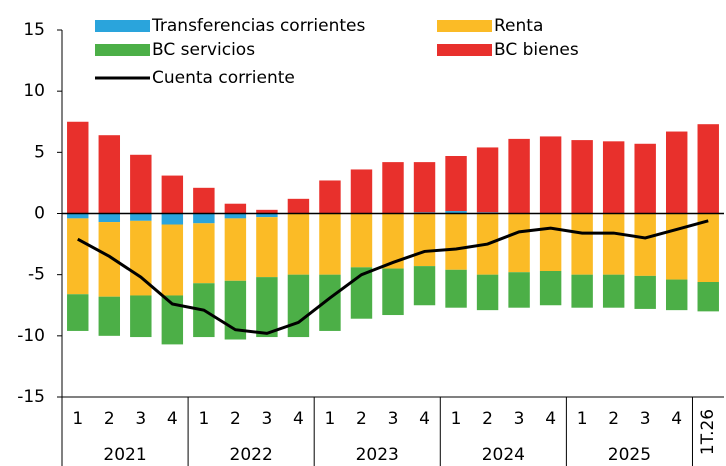 The image size is (726, 466). Describe the element at coordinates (203, 50) in the screenshot. I see `legend-label: BC servicios` at that location.